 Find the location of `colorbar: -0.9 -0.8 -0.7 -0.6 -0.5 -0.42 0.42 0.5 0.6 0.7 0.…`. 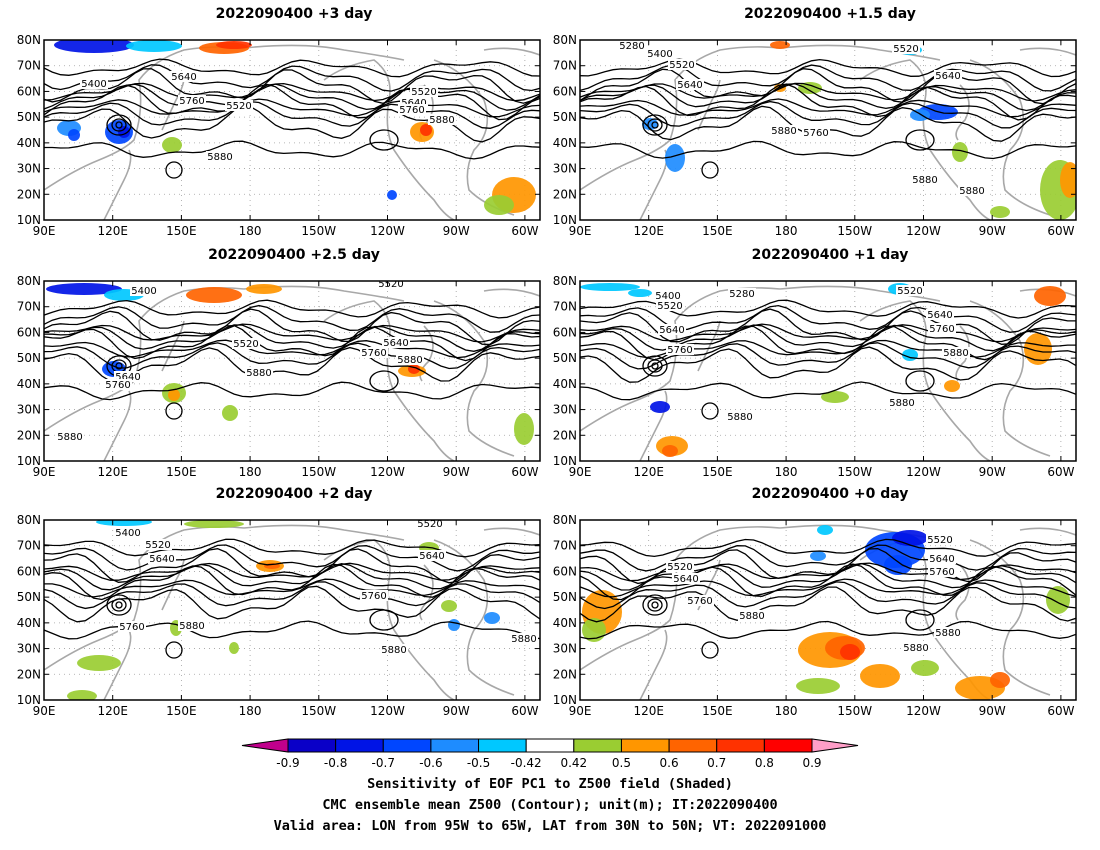

colorbar: -0.9 -0.8 -0.7 -0.6 -0.5 -0.42 0.42 0.5 0.6 0.7 0.… is located at coordinates (550, 754).